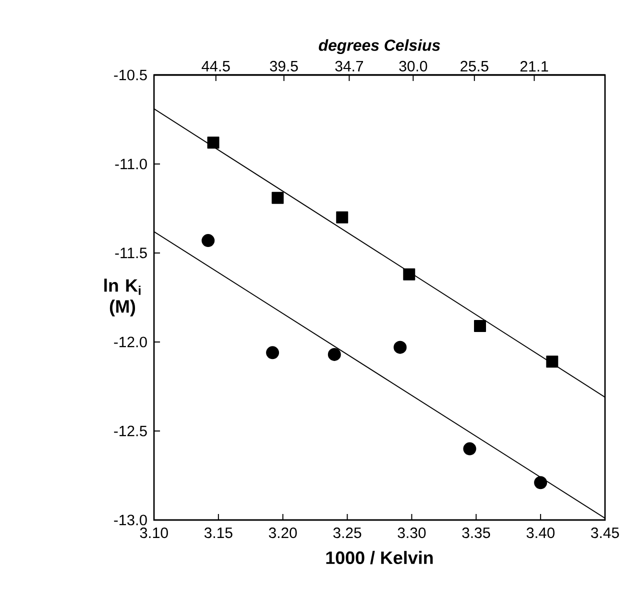  Describe the element at coordinates (122, 297) in the screenshot. I see `y-axis-title: ln K$_{i}$ (M)` at that location.